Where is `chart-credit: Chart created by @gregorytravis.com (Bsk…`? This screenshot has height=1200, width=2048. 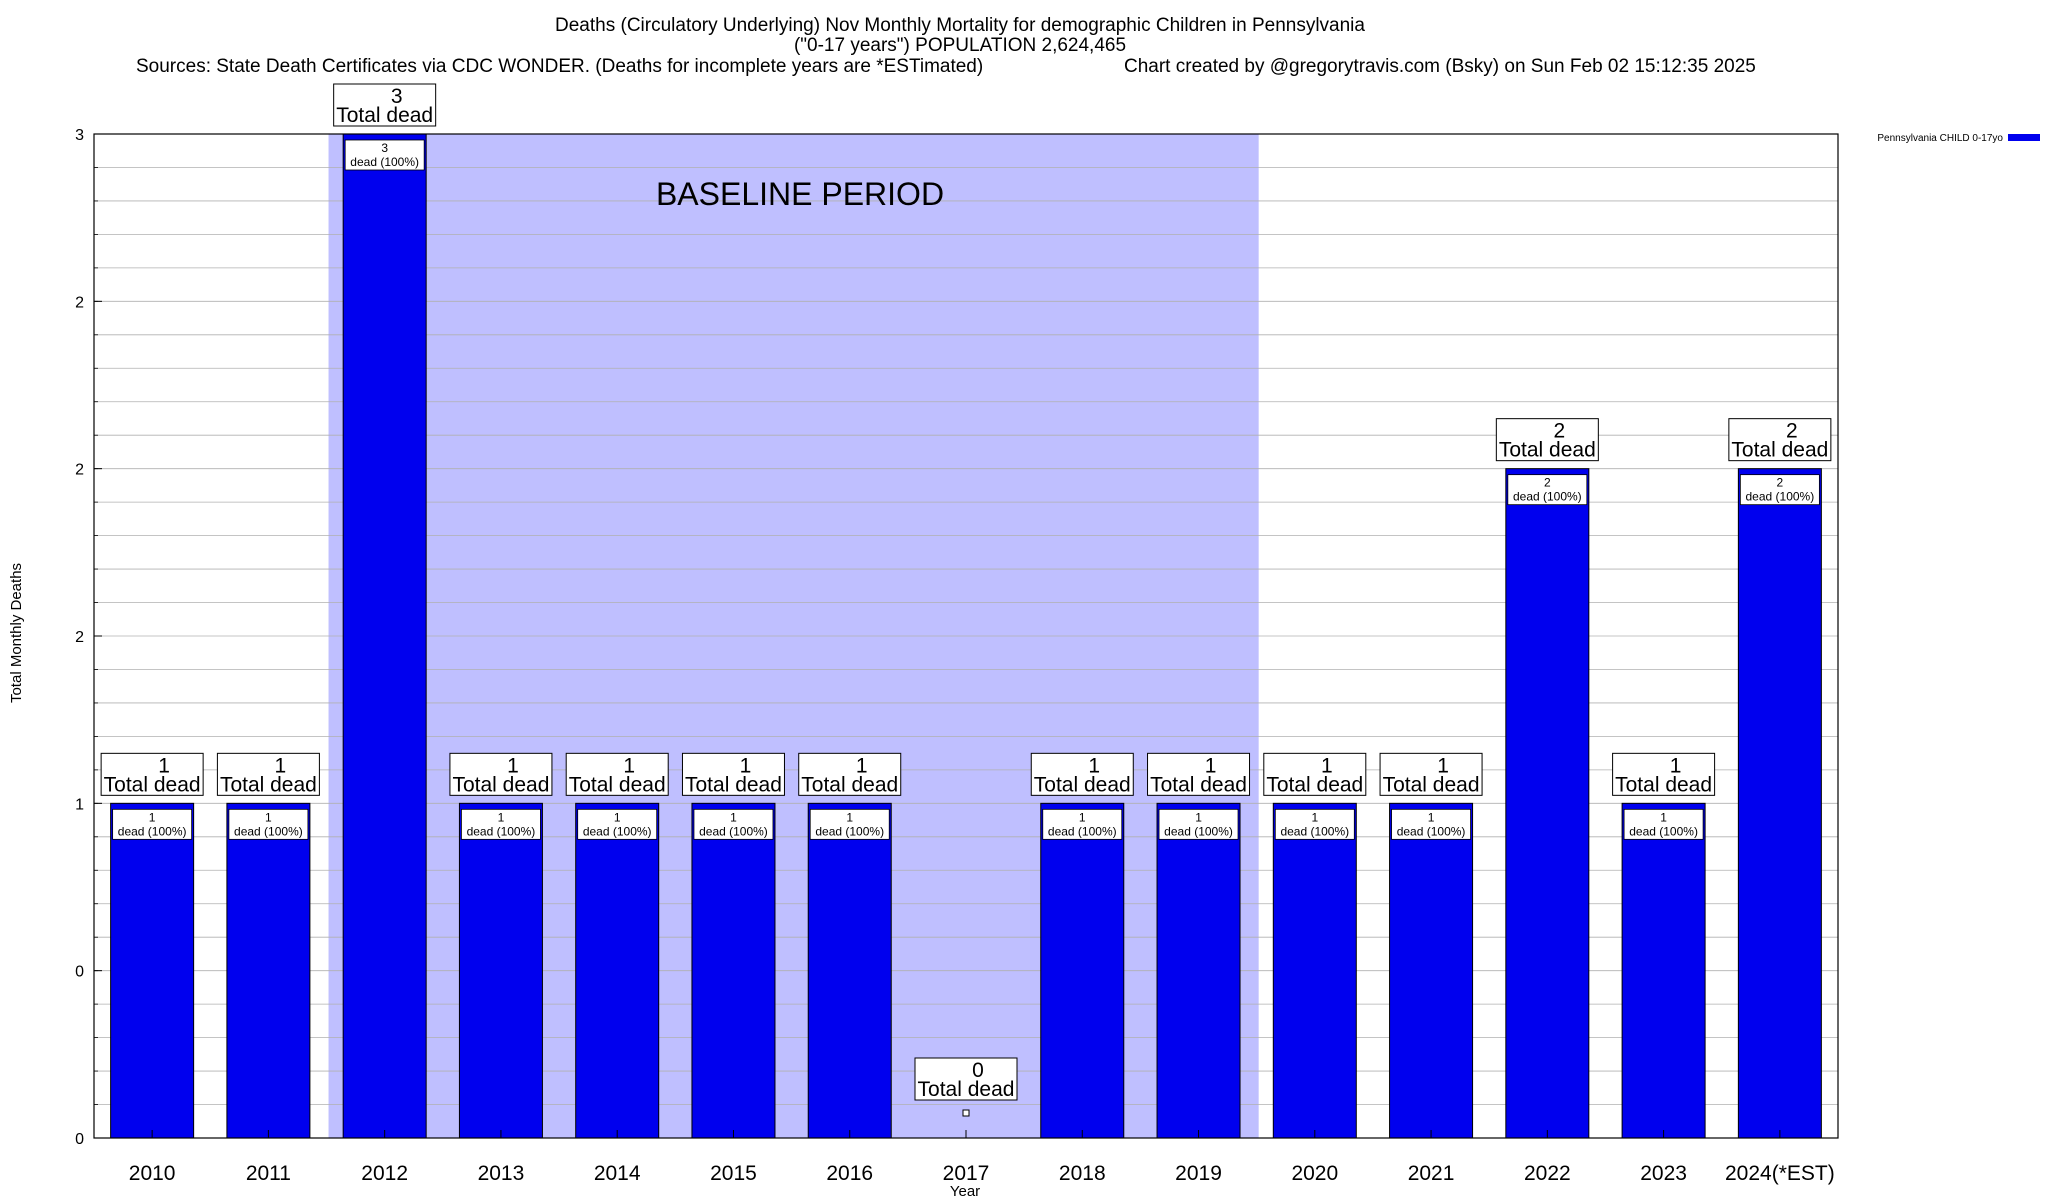
chart-credit: Chart created by @gregorytravis.com (Bsk… is located at coordinates (1440, 66).